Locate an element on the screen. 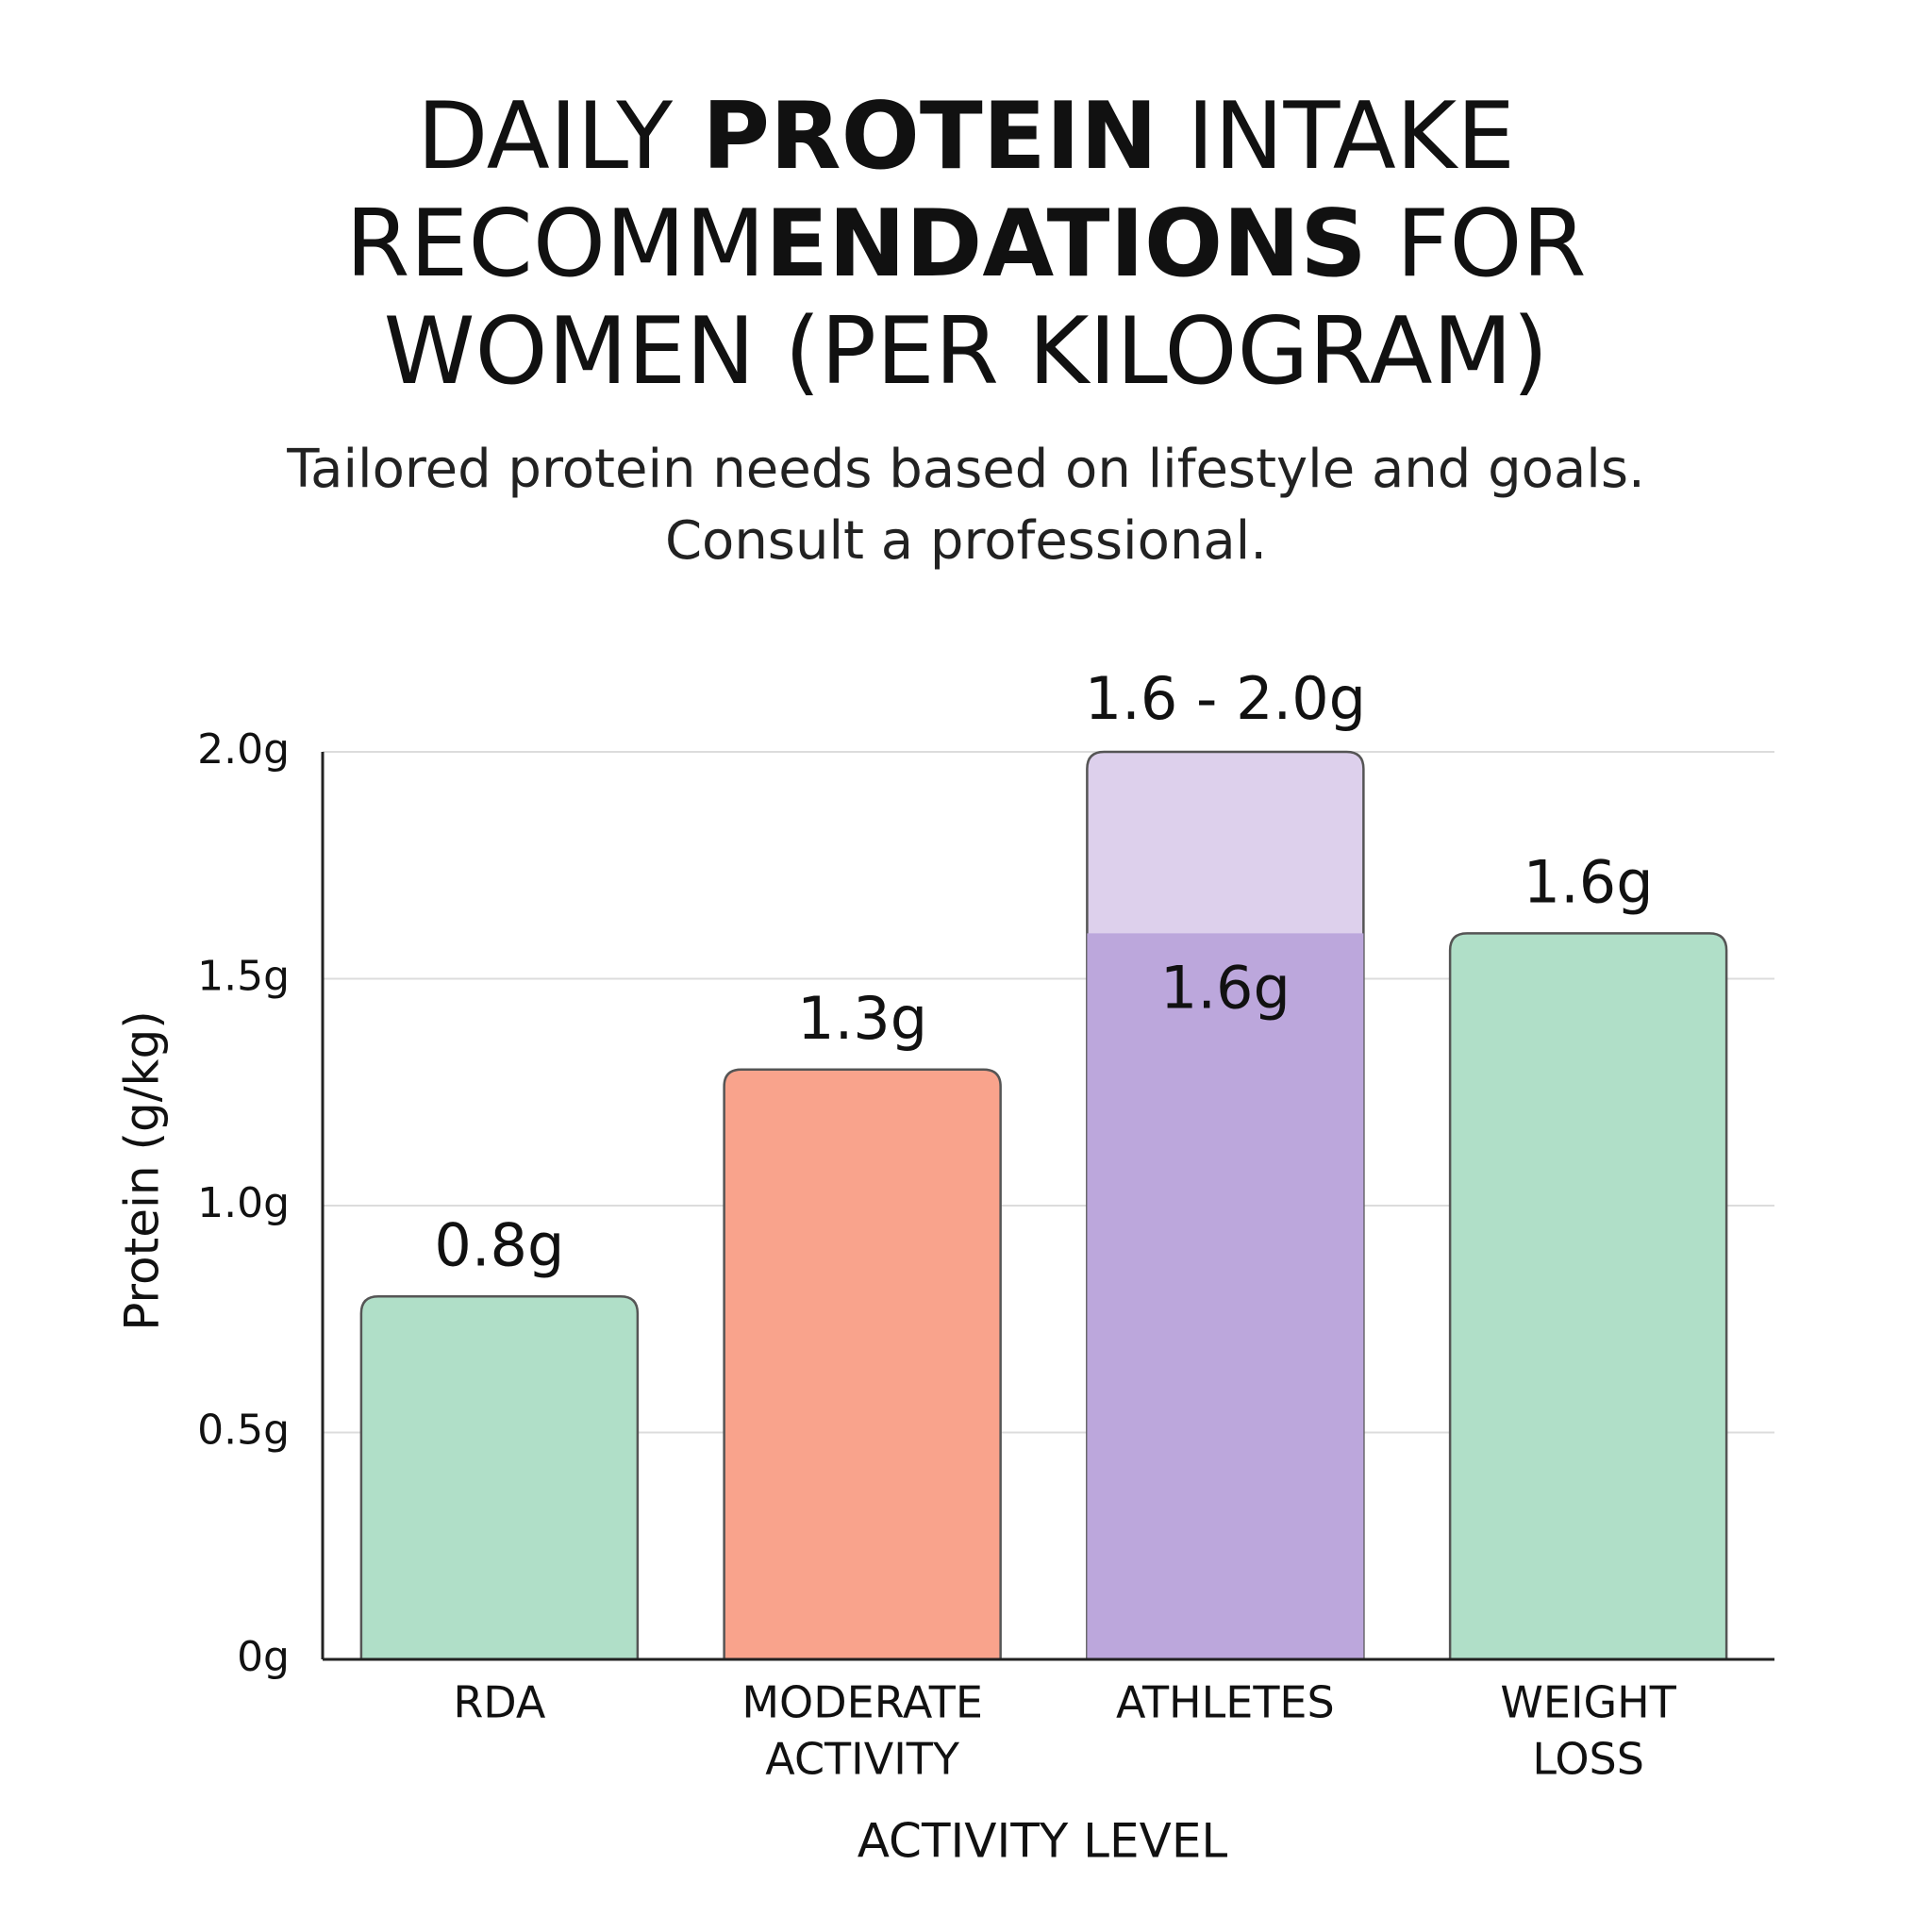 Image resolution: width=1932 pixels, height=1932 pixels. x-tick-label: LOSS is located at coordinates (1588, 1760).